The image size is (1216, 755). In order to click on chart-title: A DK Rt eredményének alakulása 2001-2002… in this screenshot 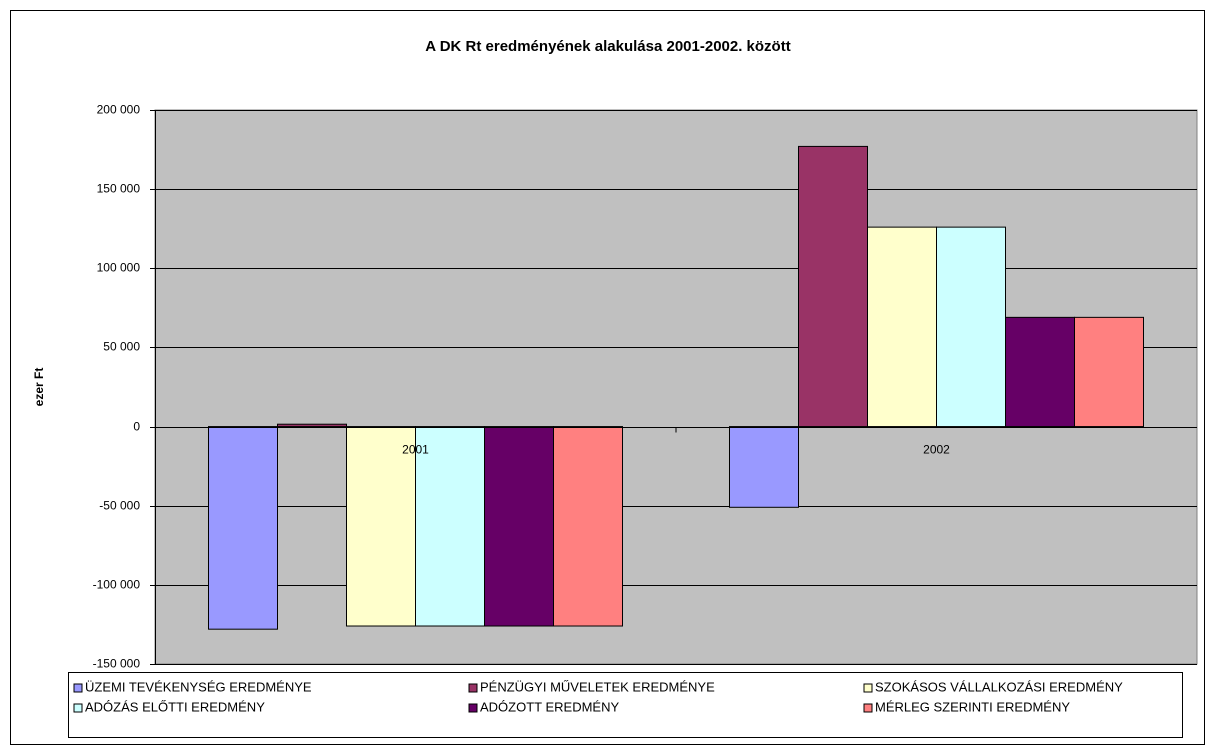, I will do `click(607, 46)`.